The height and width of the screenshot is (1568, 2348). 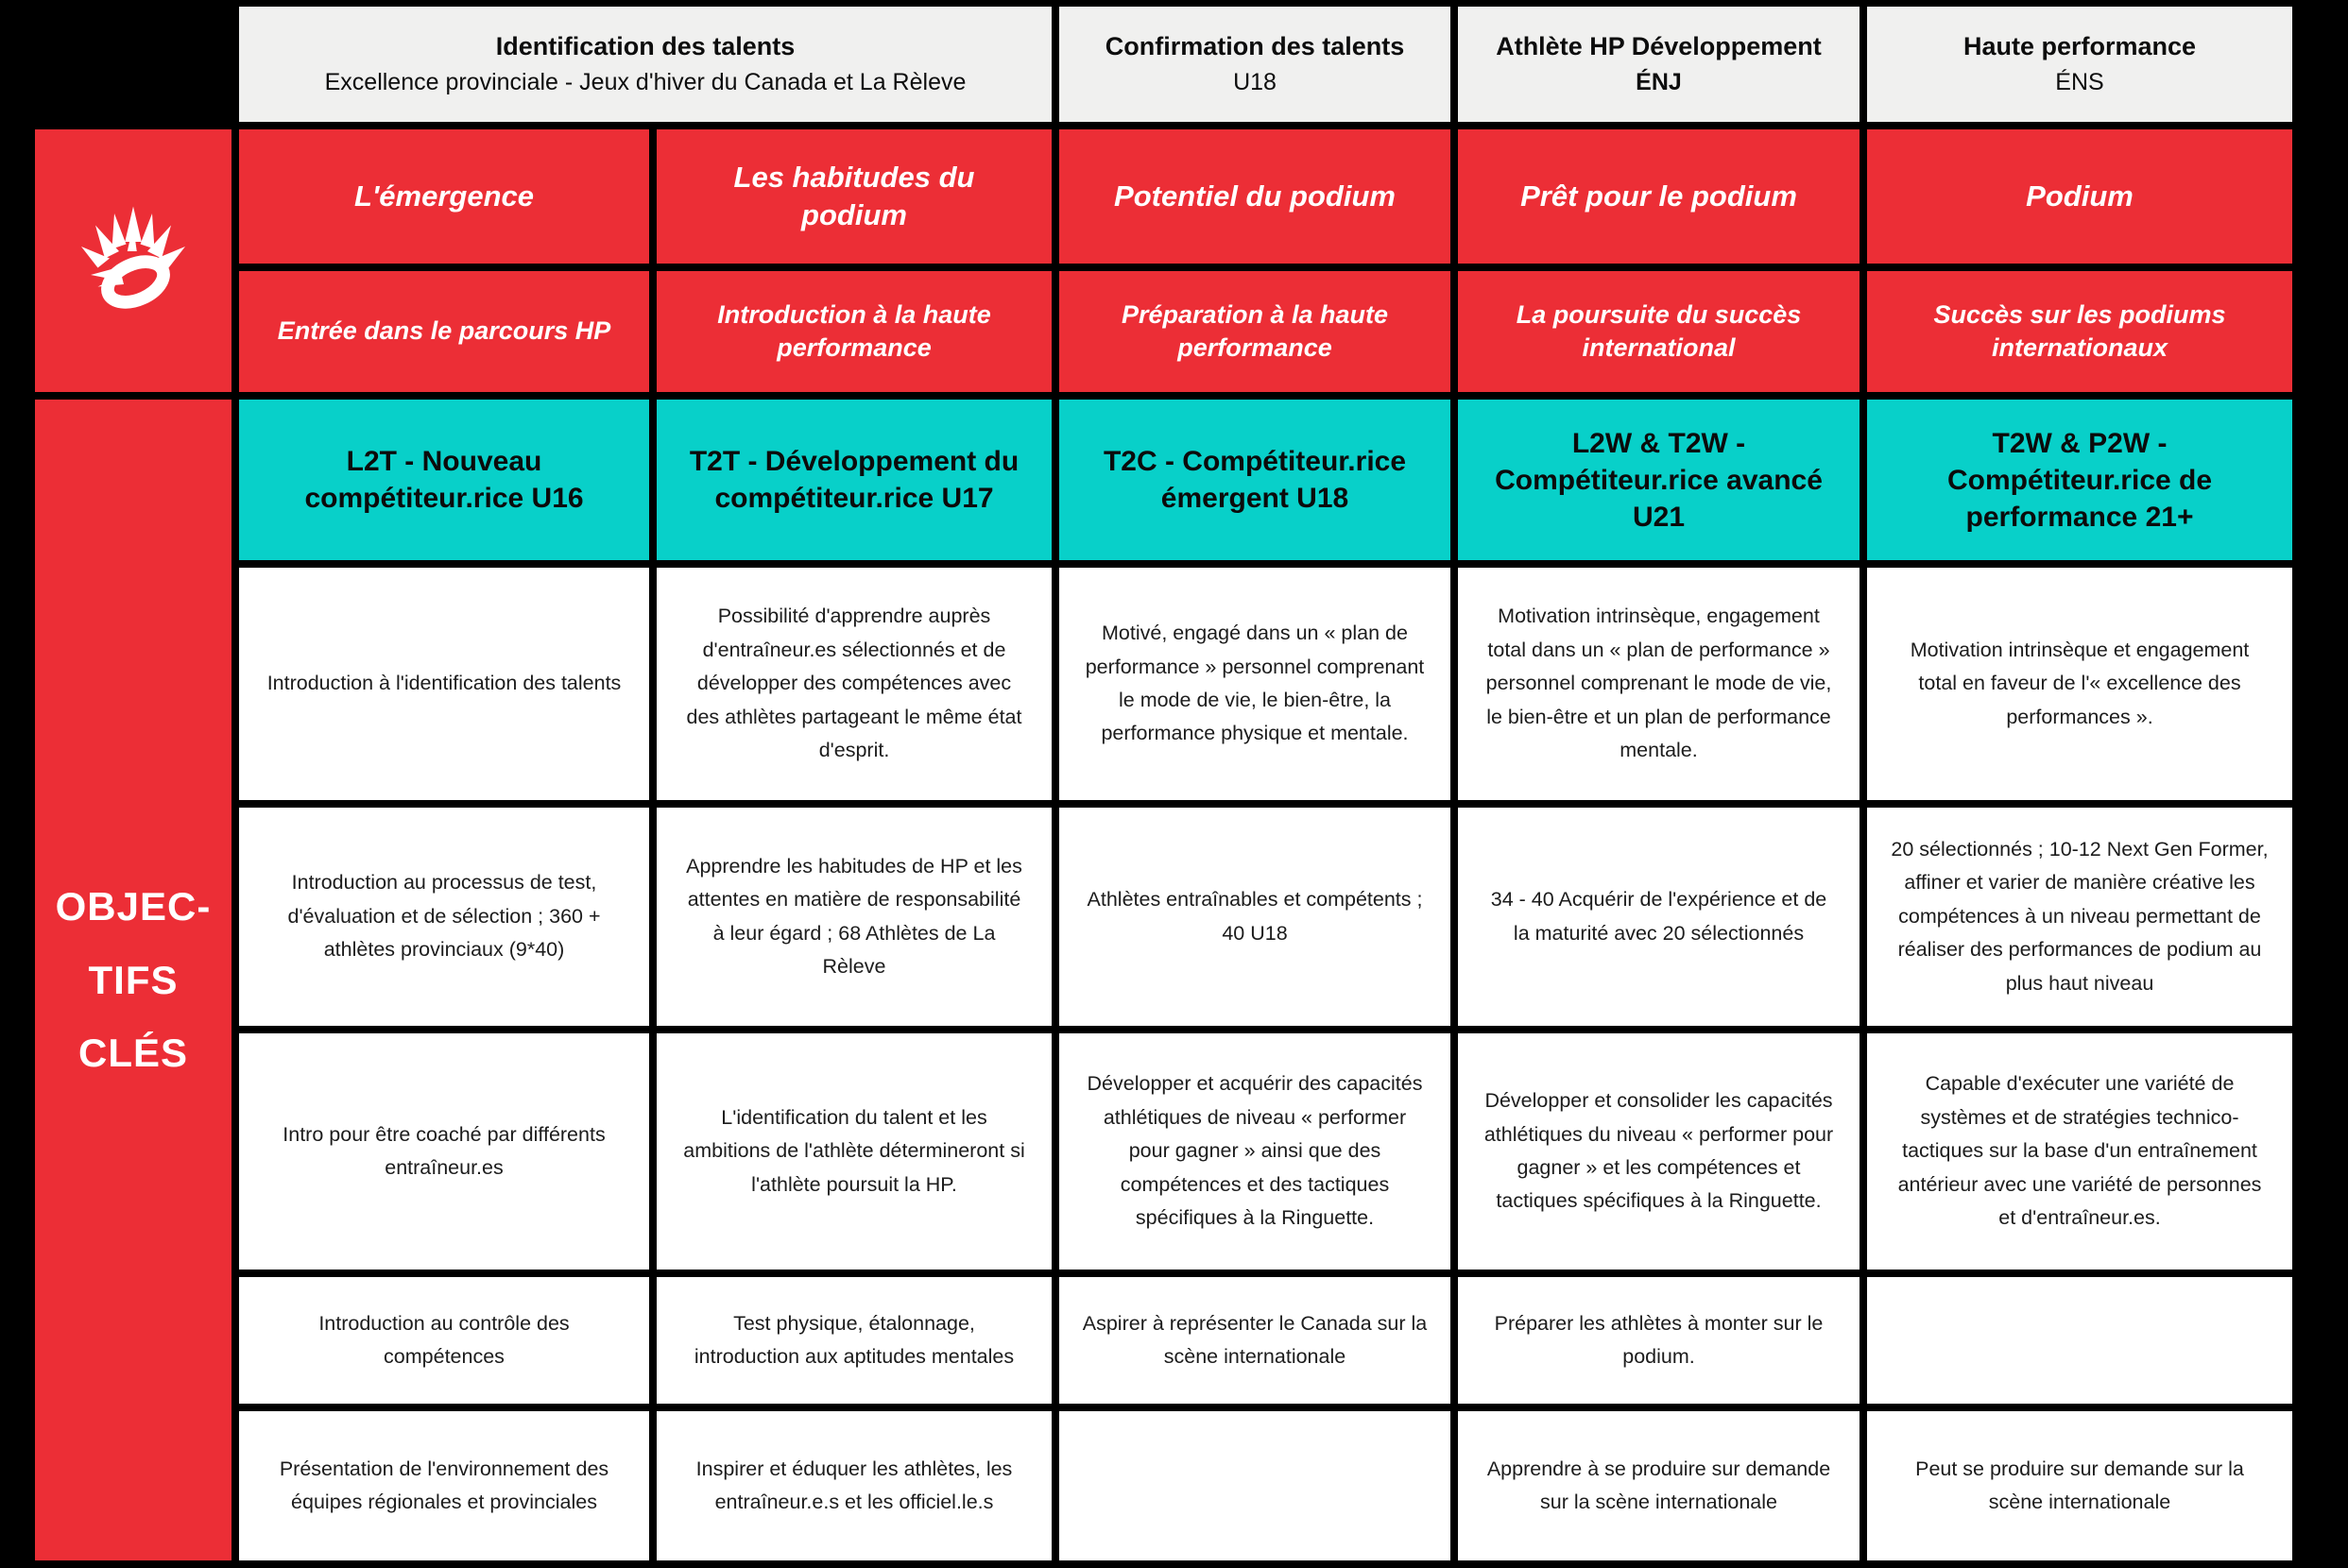 I want to click on pathway-cell: Préparation à la haute performance, so click(x=1254, y=331).